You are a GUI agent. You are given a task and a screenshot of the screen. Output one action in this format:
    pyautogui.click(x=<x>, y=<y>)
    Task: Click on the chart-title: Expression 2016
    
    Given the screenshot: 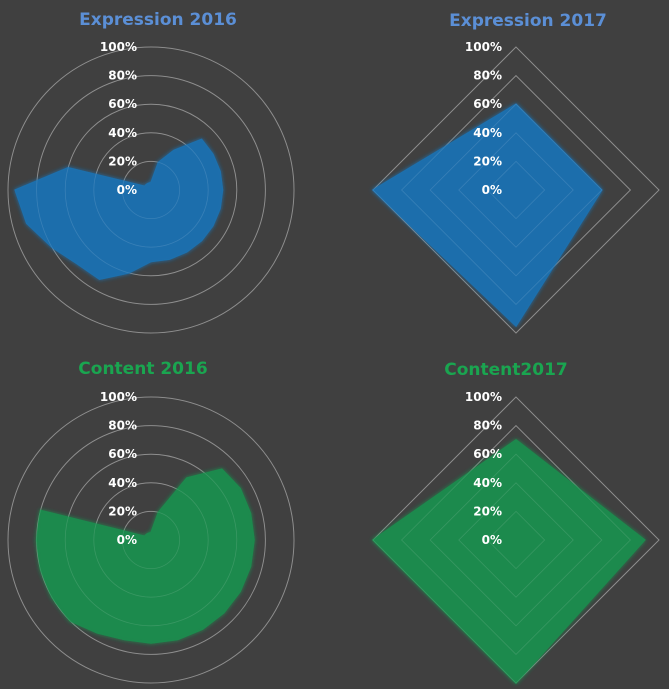 What is the action you would take?
    pyautogui.click(x=158, y=20)
    